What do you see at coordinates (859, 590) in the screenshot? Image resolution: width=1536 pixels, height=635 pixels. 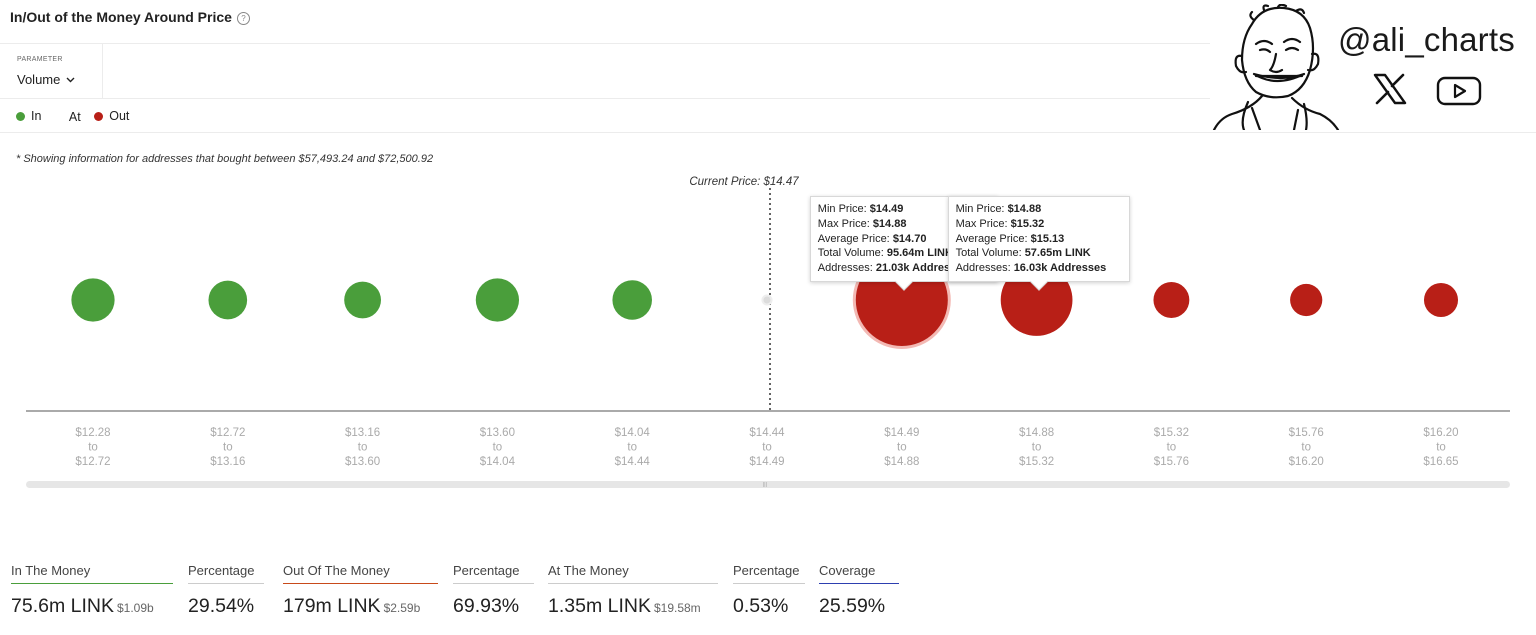 I see `stat-block: Coverage 25.59%` at bounding box center [859, 590].